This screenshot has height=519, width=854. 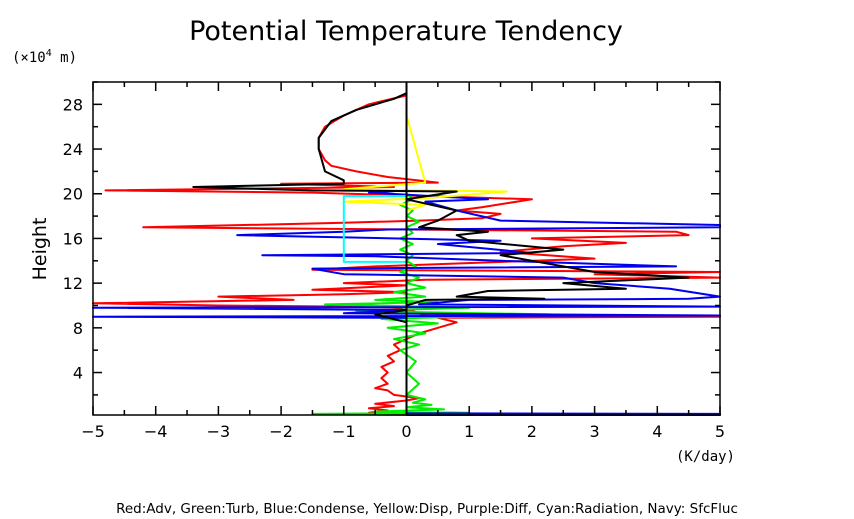 I want to click on y-axis-label: Height, so click(x=40, y=249).